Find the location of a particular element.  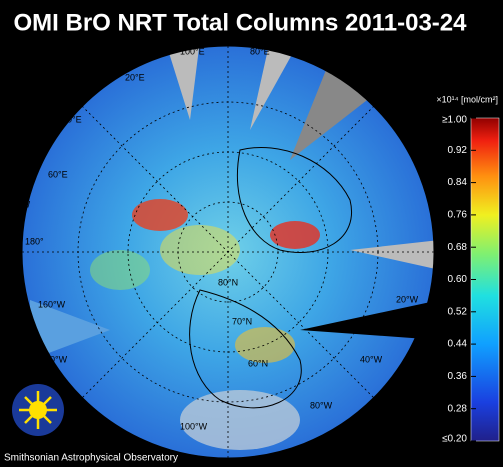

map-label: 40°W is located at coordinates (371, 359).